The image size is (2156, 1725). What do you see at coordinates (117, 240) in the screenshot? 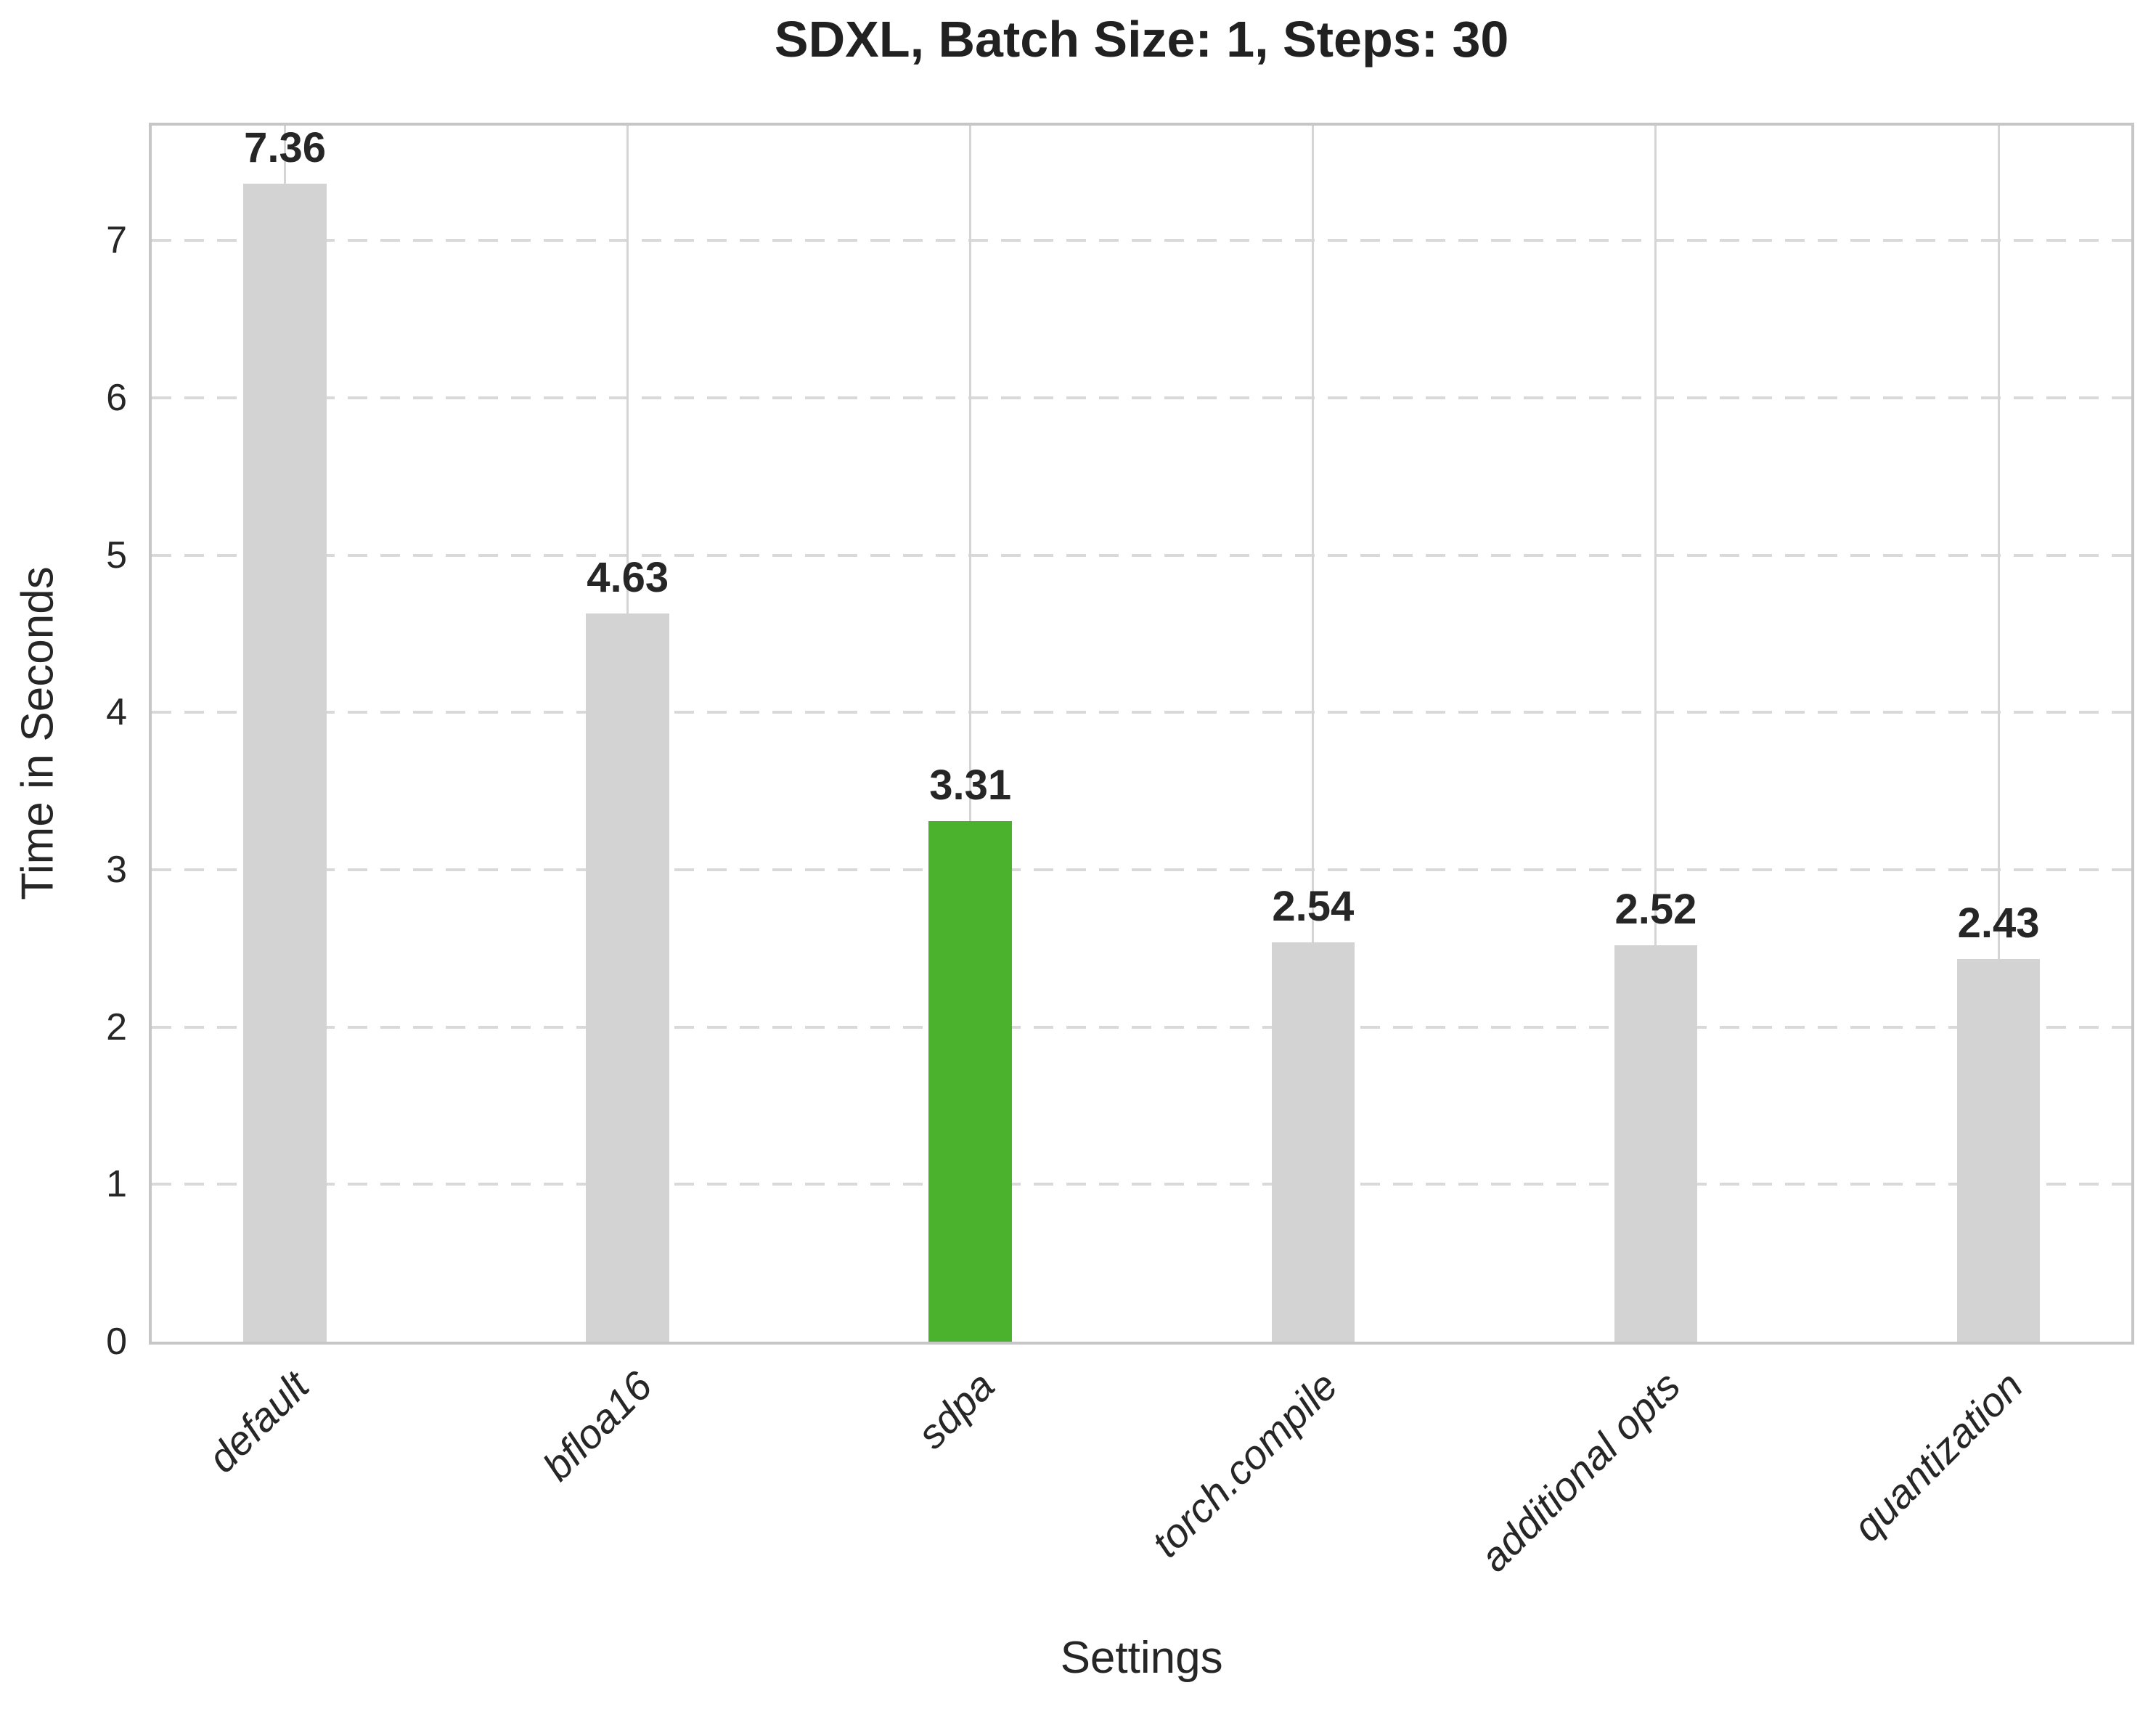
I see `y-tick-label: 7` at bounding box center [117, 240].